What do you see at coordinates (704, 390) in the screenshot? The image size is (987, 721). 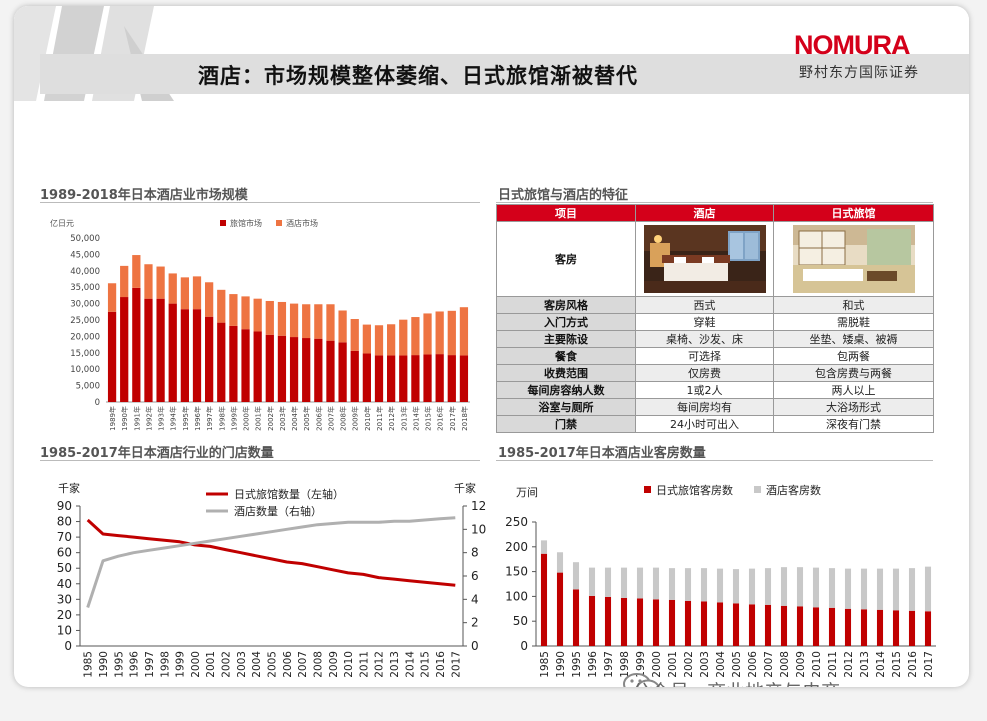 I see `table-cell-hotel: 1或2人` at bounding box center [704, 390].